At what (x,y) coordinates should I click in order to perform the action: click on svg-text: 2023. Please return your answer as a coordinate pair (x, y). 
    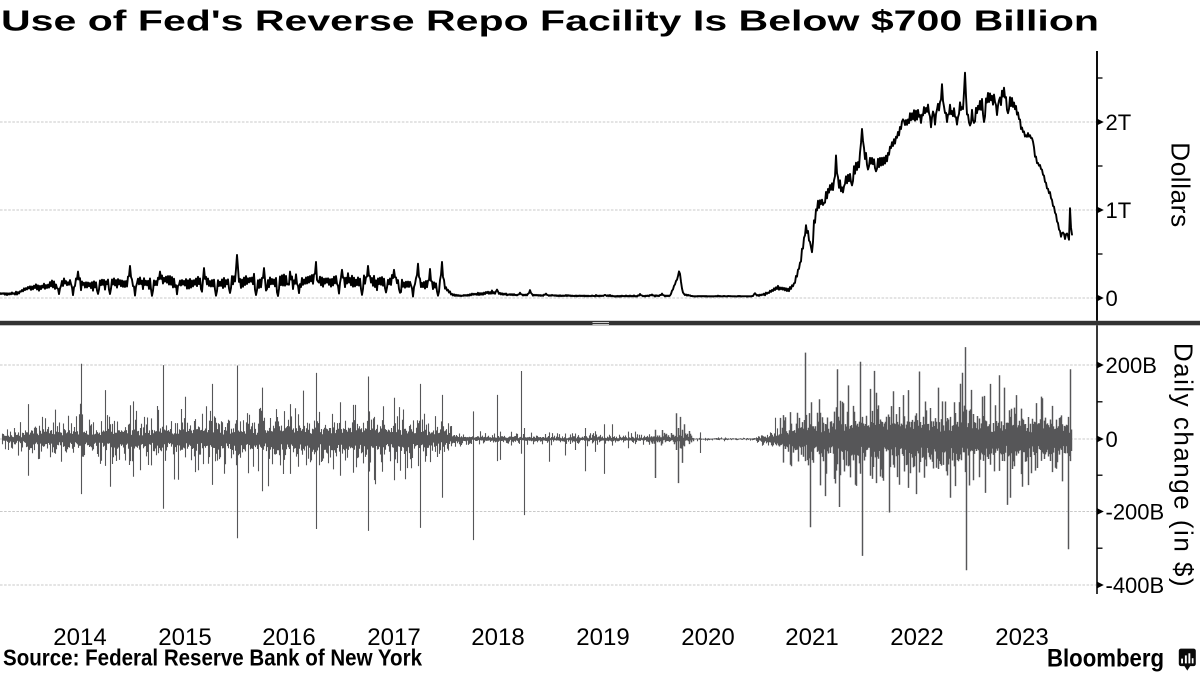
    Looking at the image, I should click on (1021, 637).